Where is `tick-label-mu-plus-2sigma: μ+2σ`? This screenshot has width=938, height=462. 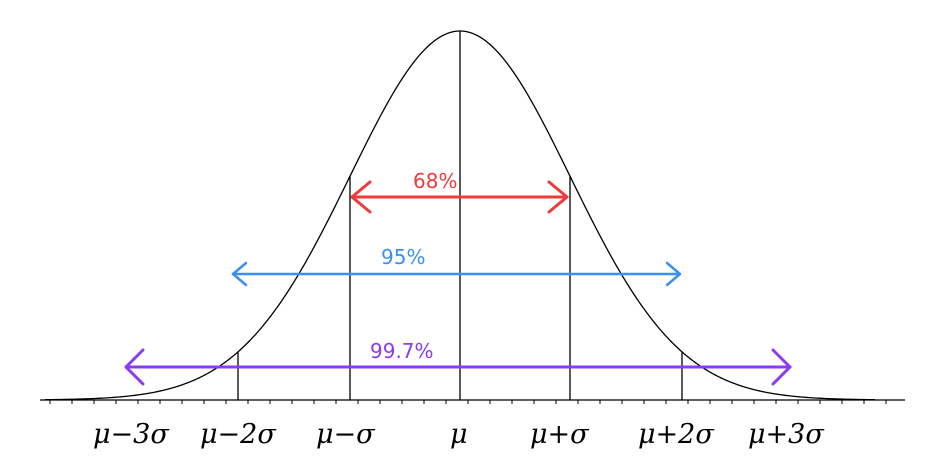 tick-label-mu-plus-2sigma: μ+2σ is located at coordinates (676, 434).